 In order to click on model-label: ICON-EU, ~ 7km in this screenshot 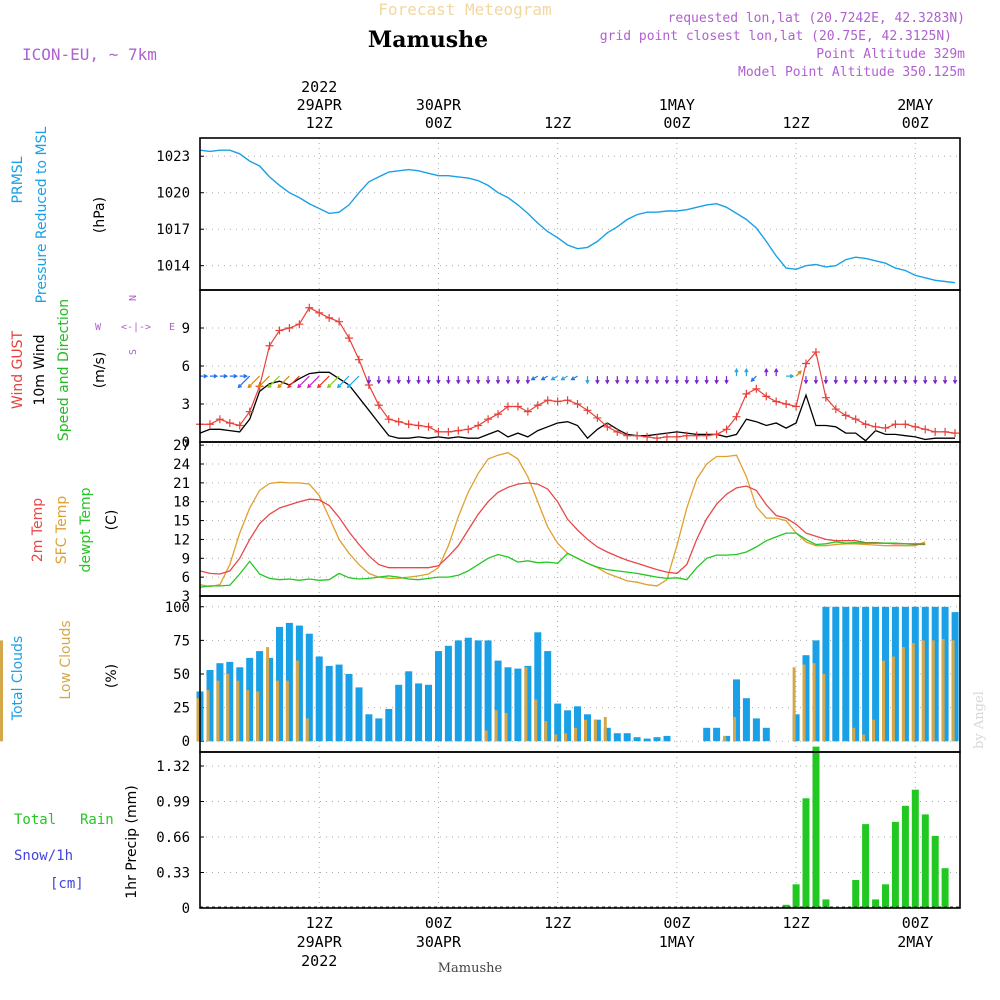, I will do `click(89, 54)`.